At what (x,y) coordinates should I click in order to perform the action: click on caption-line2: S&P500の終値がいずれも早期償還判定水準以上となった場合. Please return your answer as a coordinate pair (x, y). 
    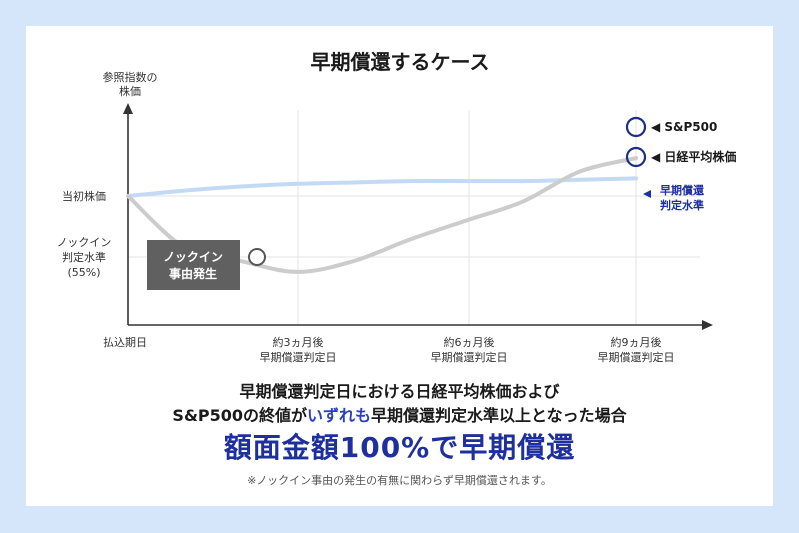
    Looking at the image, I should click on (399, 414).